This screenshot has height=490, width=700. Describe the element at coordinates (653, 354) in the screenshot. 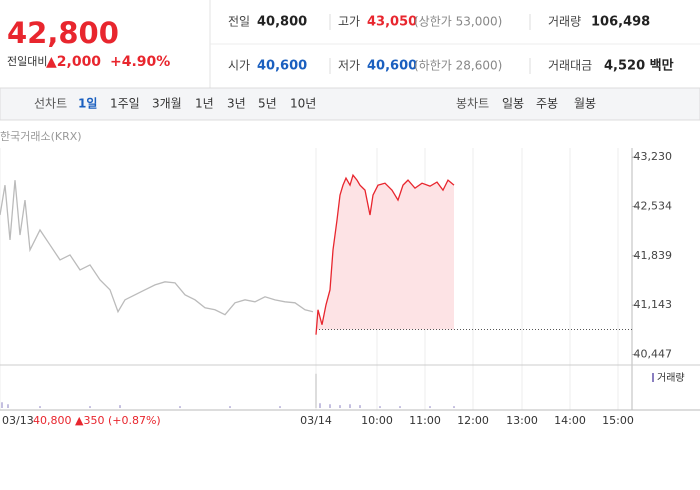

I see `y-tick-label: 40,447` at that location.